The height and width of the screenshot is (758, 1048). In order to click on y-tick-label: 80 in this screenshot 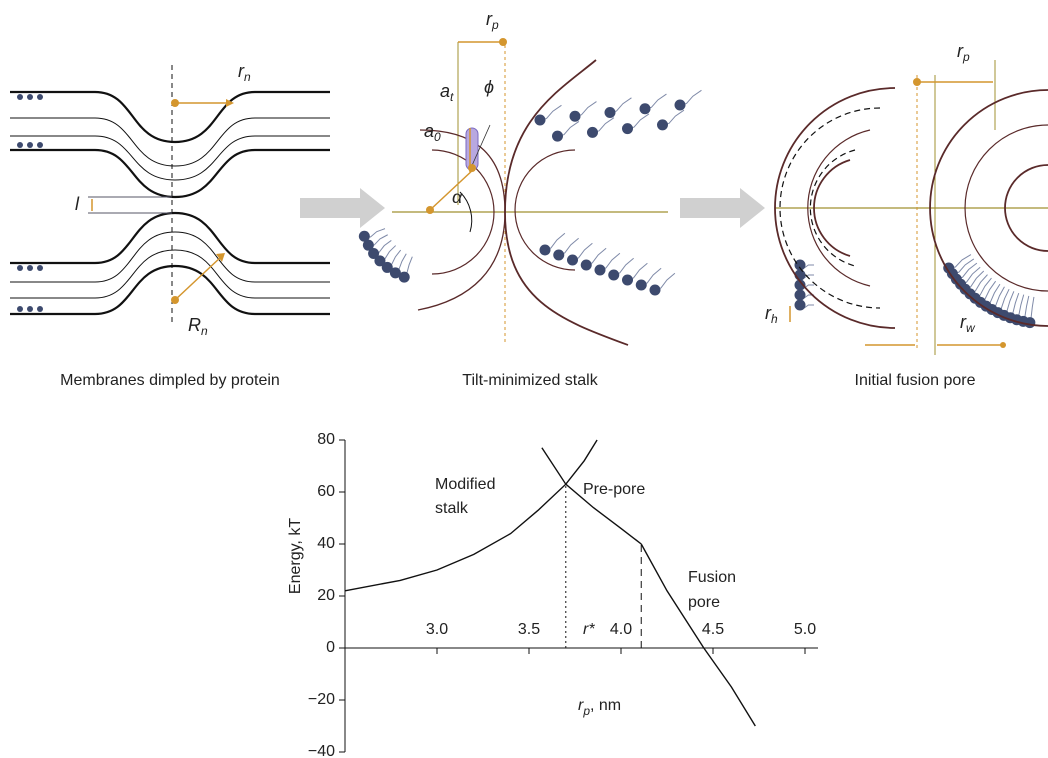, I will do `click(326, 439)`.